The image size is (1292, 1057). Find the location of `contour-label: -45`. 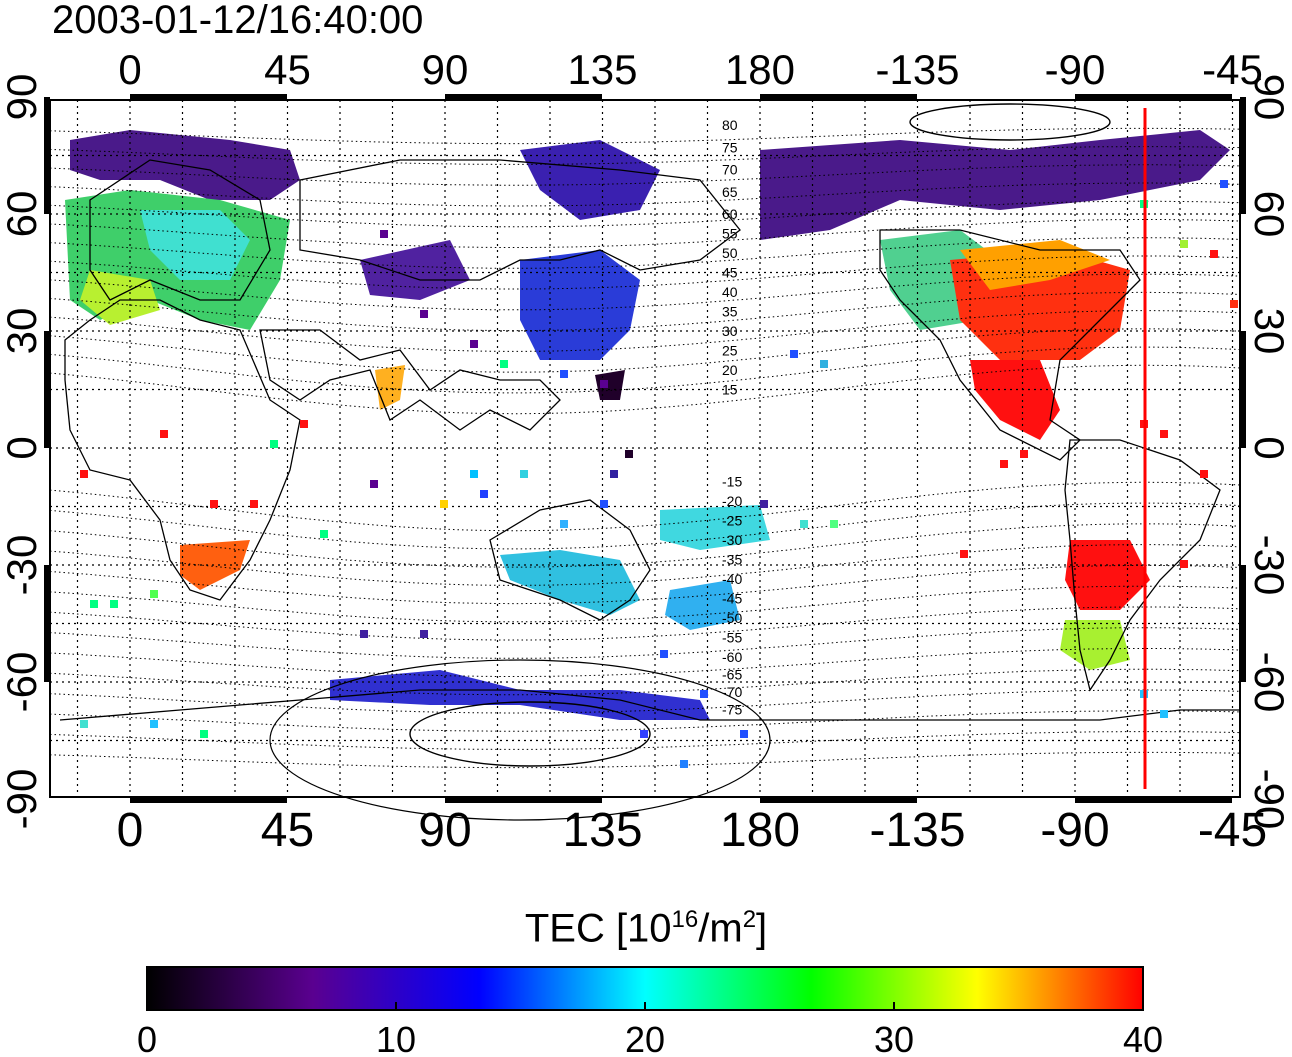

contour-label: -45 is located at coordinates (732, 599).